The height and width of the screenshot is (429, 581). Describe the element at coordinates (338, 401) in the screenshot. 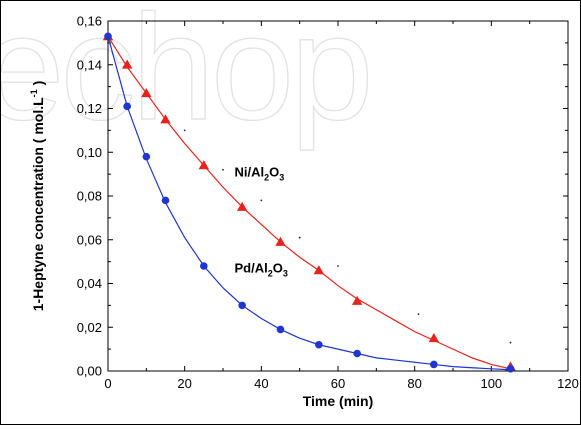

I see `x-axis-label: Time (min)` at that location.